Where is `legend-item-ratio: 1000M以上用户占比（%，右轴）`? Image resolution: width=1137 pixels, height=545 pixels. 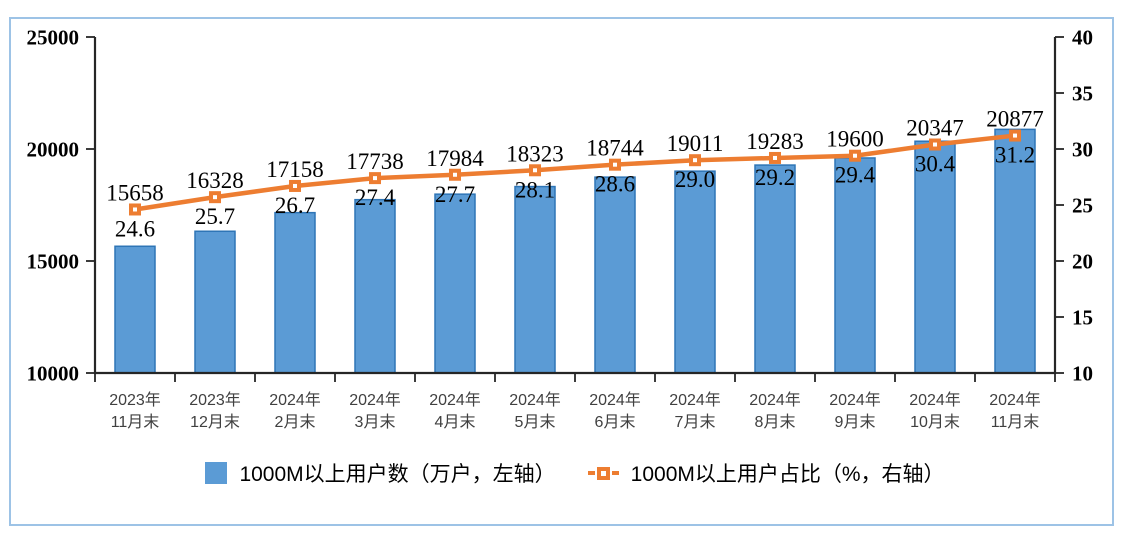
legend-item-ratio: 1000M以上用户占比（%，右轴） is located at coordinates (766, 473).